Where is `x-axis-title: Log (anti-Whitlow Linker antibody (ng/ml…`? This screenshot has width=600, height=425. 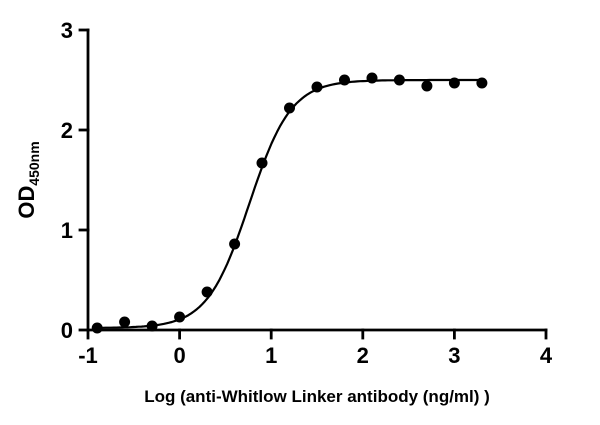 x-axis-title: Log (anti-Whitlow Linker antibody (ng/ml… is located at coordinates (317, 396).